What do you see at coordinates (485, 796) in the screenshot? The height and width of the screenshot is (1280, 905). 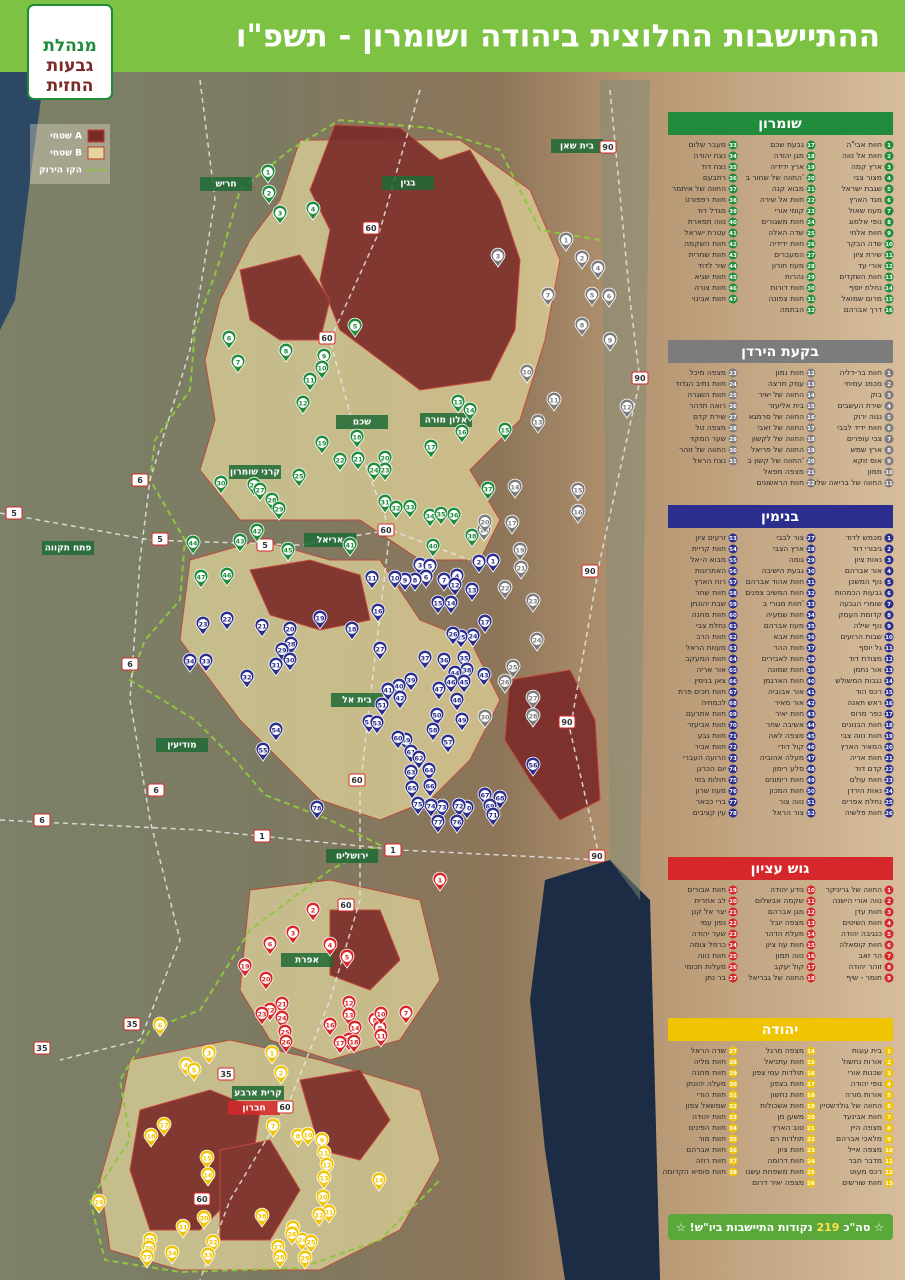 I see `pin: 67` at bounding box center [485, 796].